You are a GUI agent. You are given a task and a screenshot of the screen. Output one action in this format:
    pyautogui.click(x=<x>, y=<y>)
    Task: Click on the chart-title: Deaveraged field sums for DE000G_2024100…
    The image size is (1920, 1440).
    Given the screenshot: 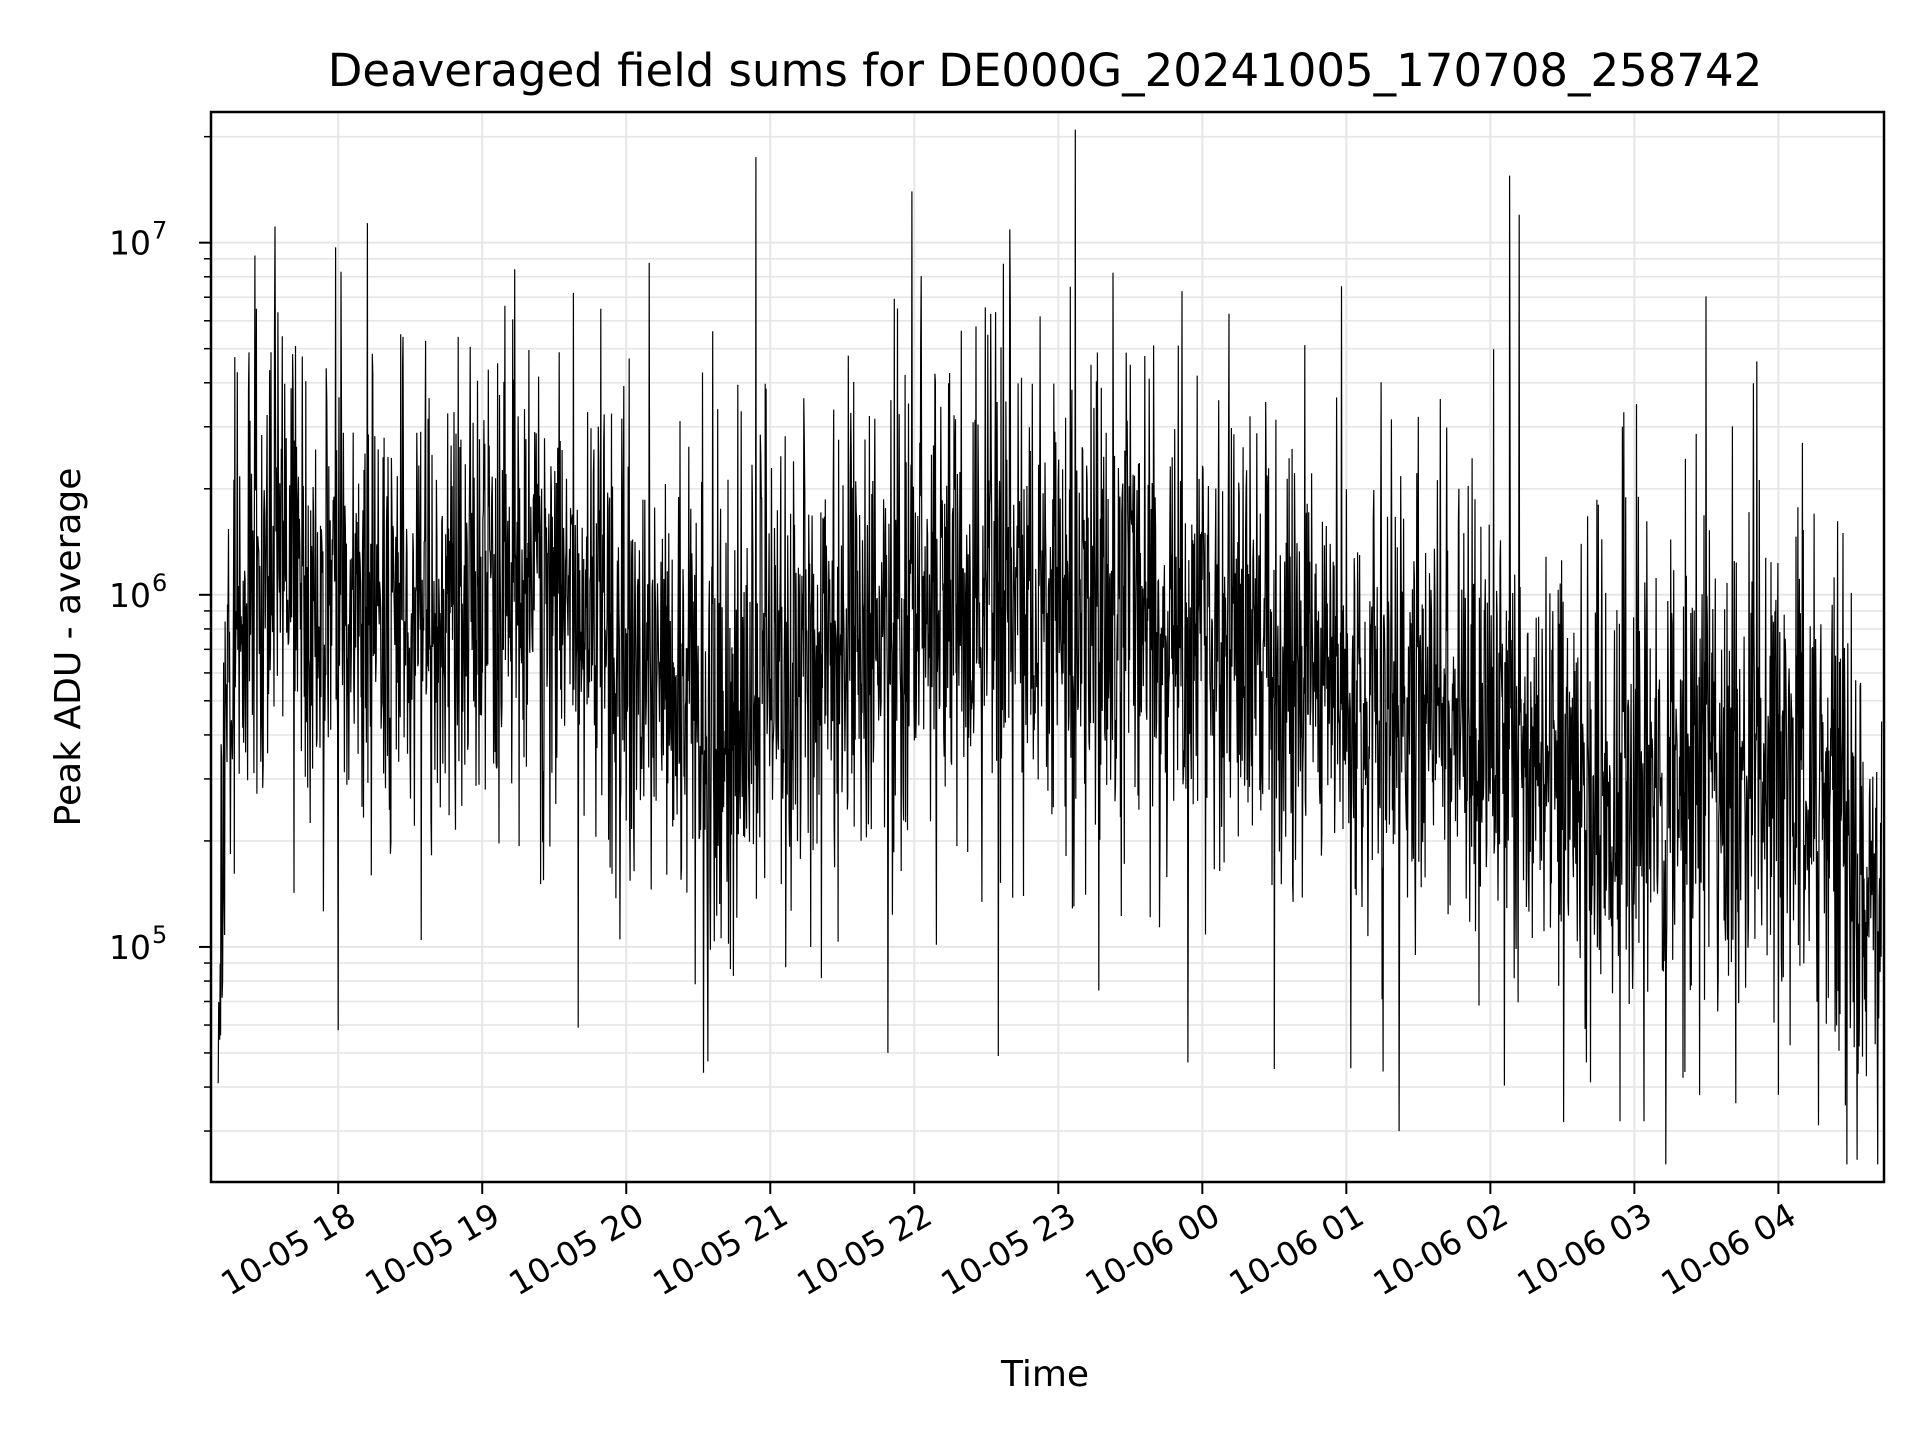 What is the action you would take?
    pyautogui.click(x=1045, y=70)
    